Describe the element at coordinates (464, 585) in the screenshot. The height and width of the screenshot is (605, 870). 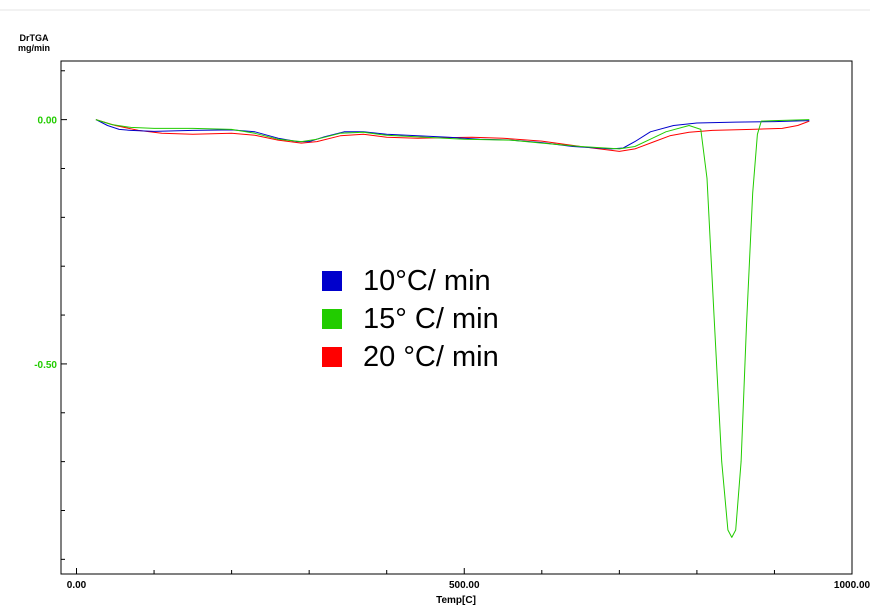
I see `x-tick-label: 500.00` at that location.